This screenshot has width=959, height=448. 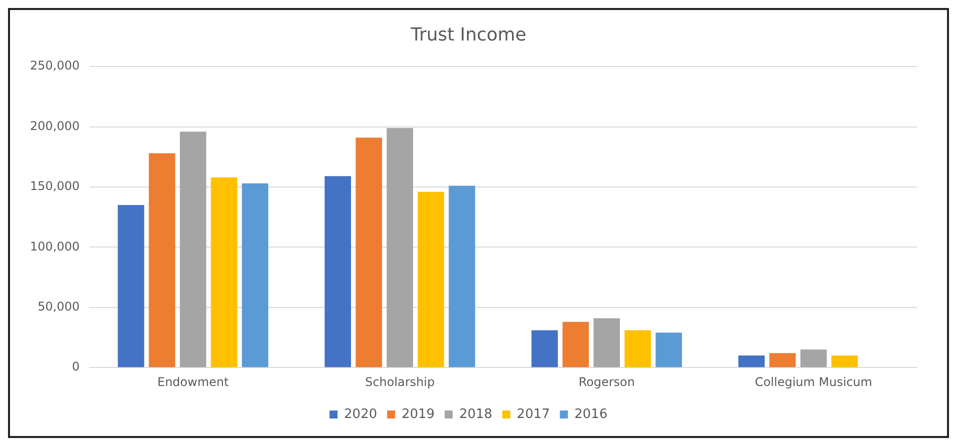 What do you see at coordinates (55, 65) in the screenshot?
I see `y-tick-label: 250,000` at bounding box center [55, 65].